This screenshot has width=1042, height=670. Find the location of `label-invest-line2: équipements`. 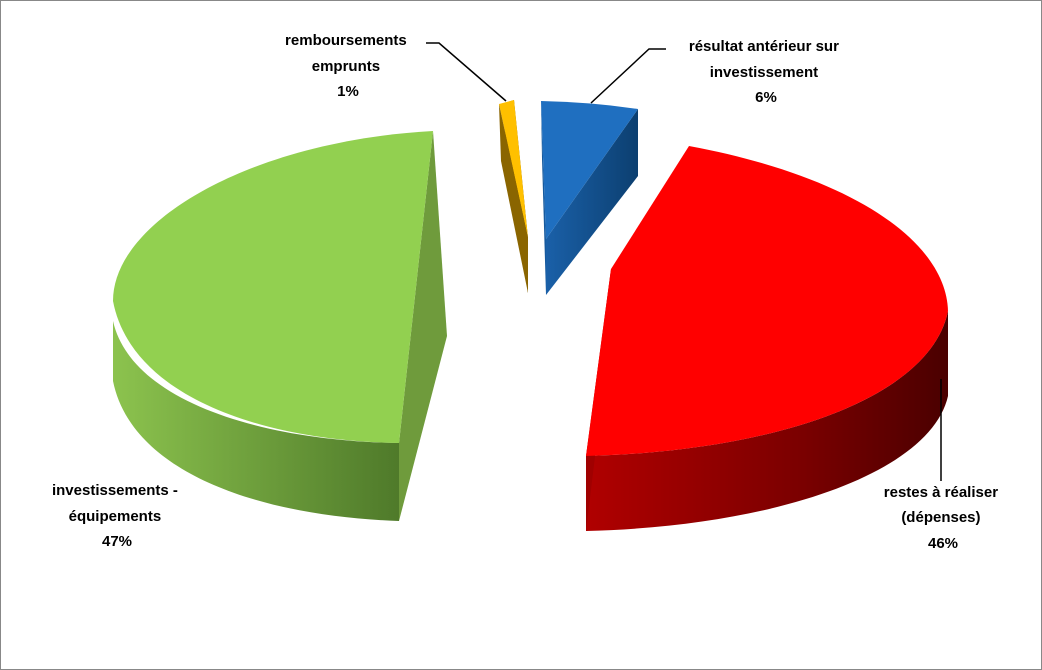

label-invest-line2: équipements is located at coordinates (115, 516).